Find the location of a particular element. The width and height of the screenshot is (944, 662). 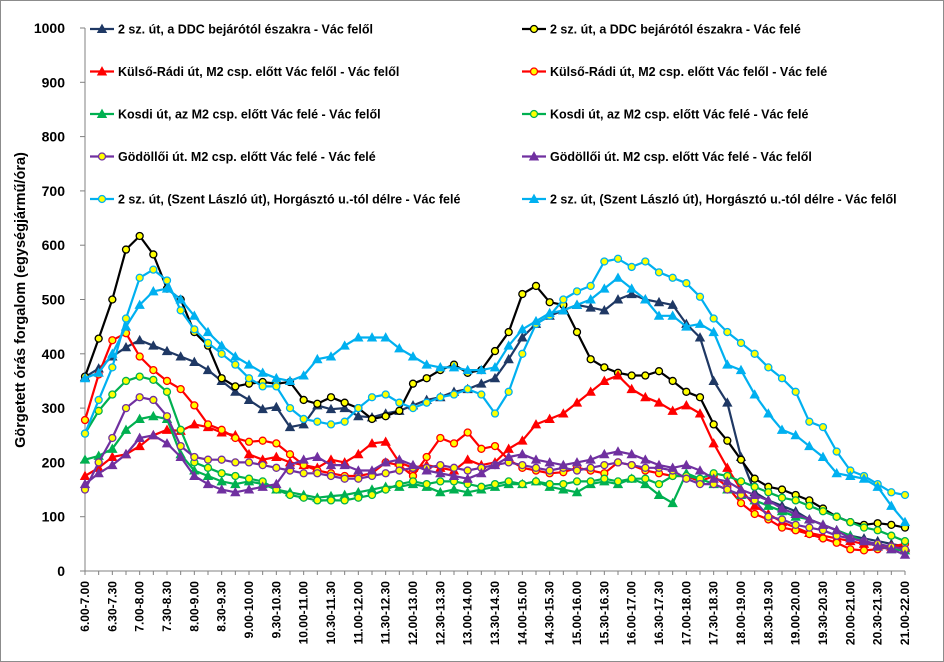

y-tick-label: 900 is located at coordinates (54, 82).